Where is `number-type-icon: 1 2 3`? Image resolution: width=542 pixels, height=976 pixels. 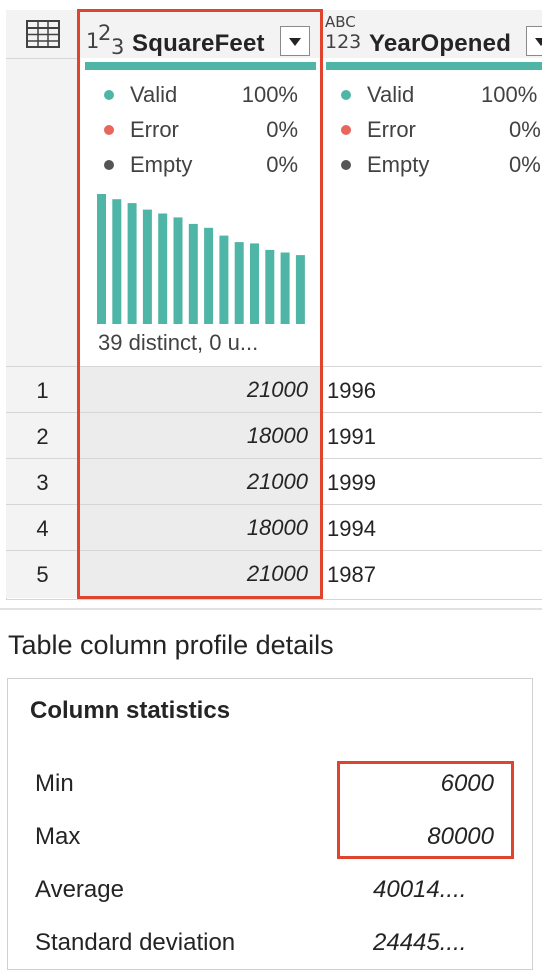 number-type-icon: 1 2 3 is located at coordinates (105, 40).